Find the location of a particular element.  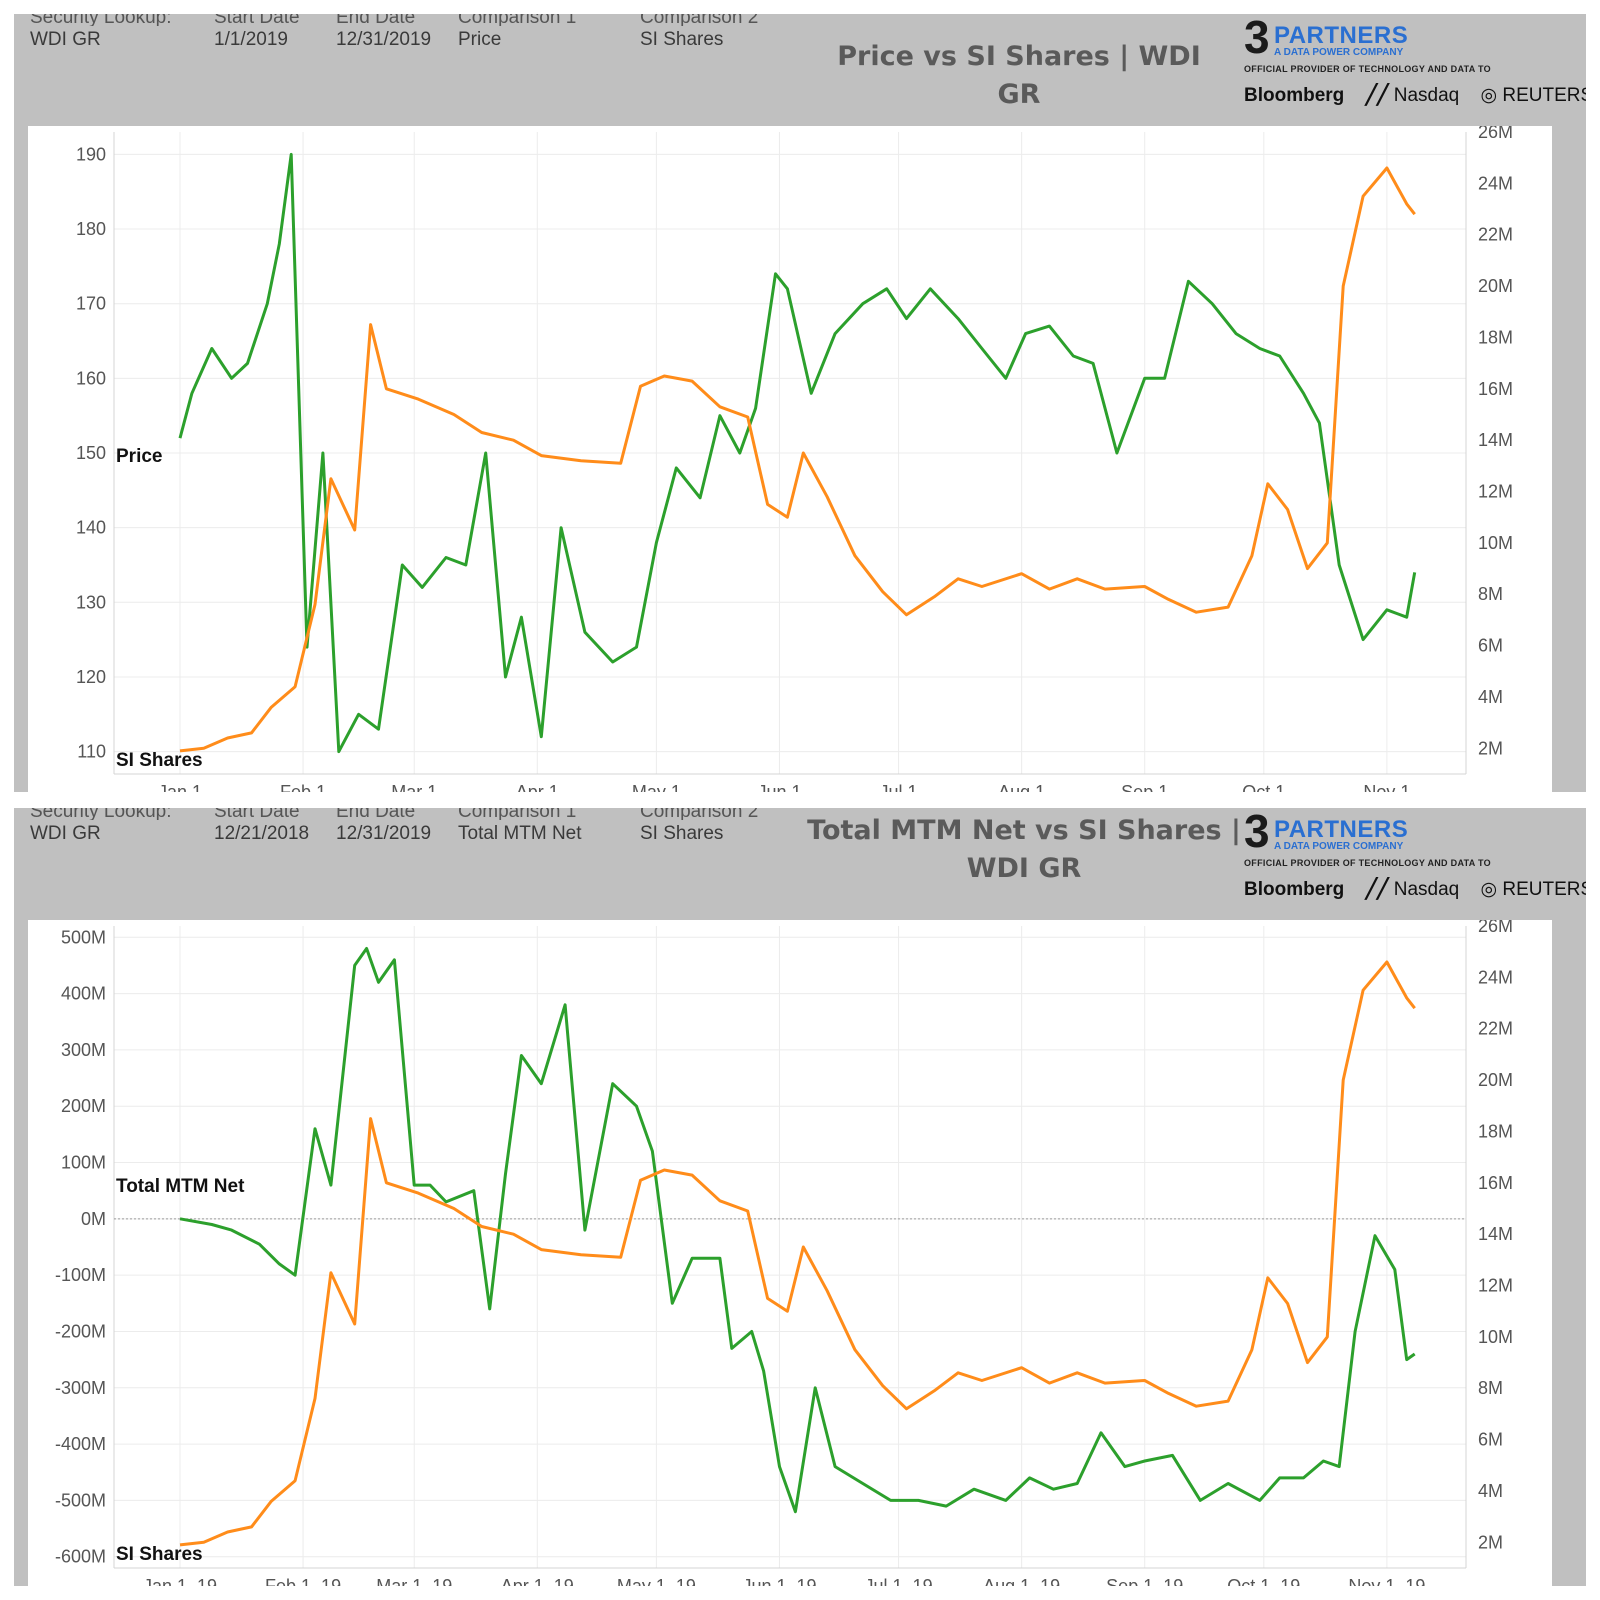

end-date-header: End Date is located at coordinates (376, 814).